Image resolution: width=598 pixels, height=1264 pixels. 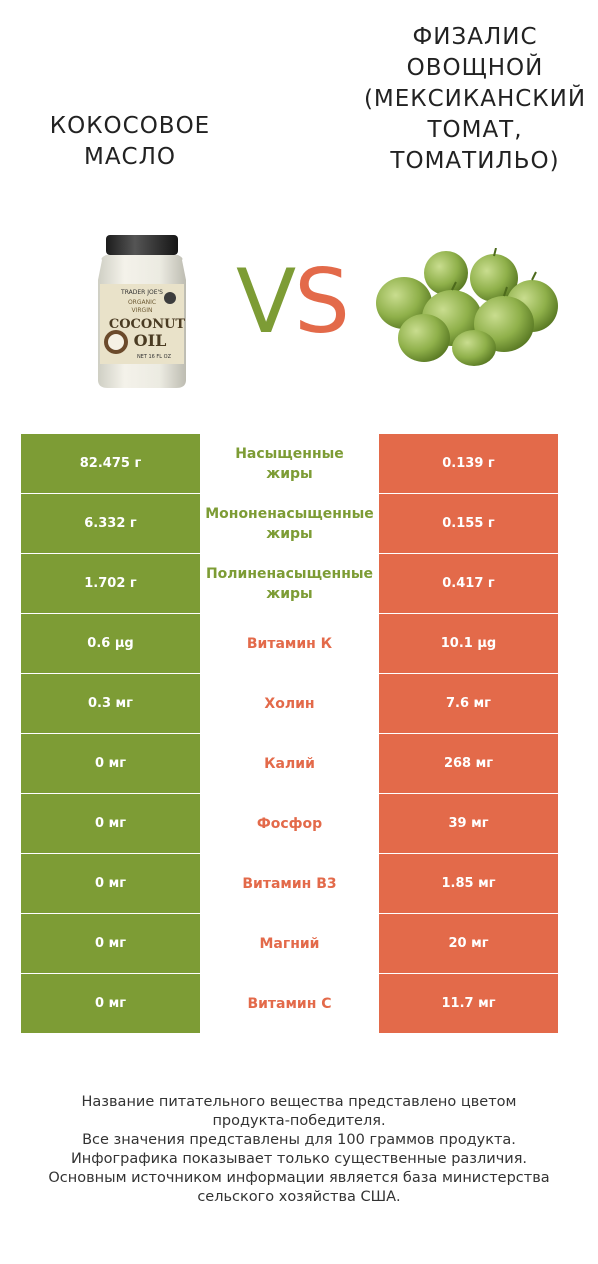 I want to click on nutrient-name: Магний, so click(x=289, y=943).